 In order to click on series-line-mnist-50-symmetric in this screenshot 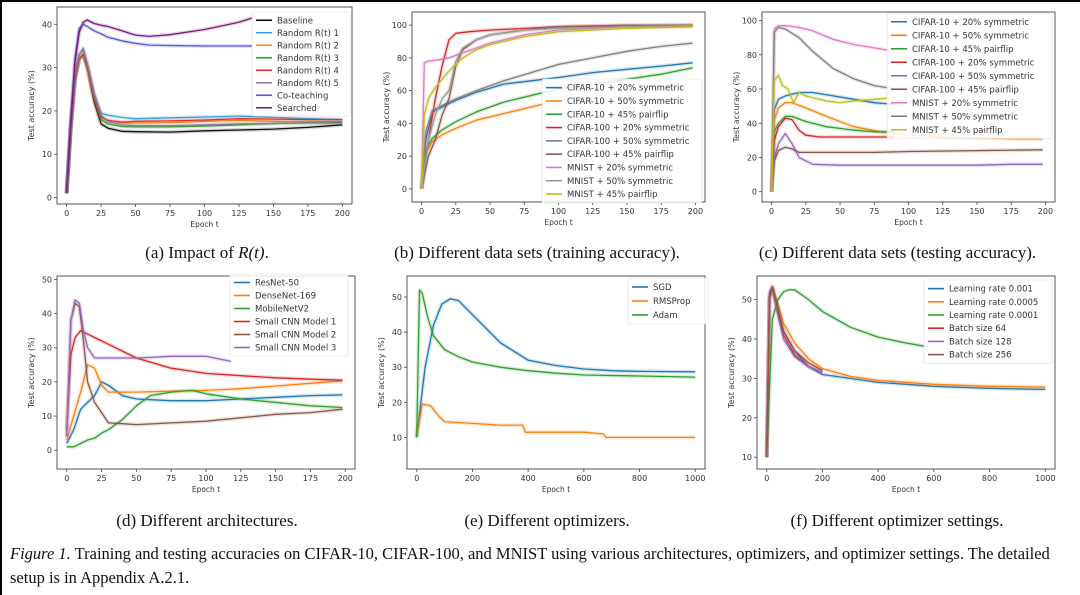, I will do `click(832, 109)`.